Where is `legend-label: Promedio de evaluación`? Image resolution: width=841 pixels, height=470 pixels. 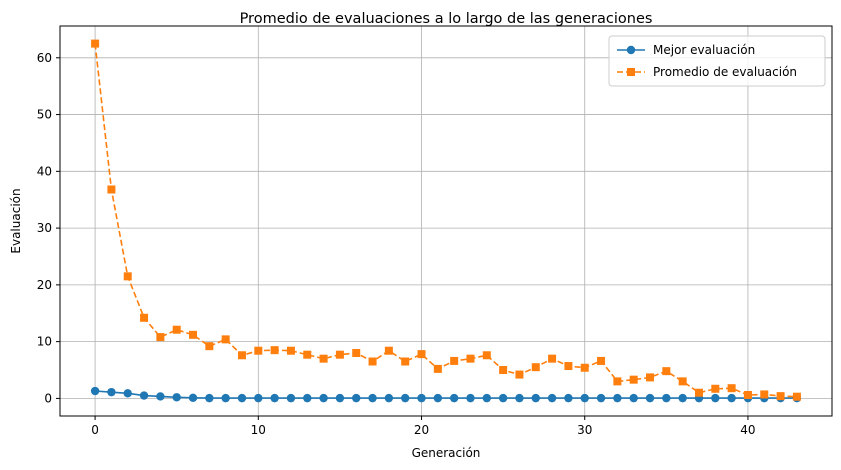
legend-label: Promedio de evaluación is located at coordinates (725, 72).